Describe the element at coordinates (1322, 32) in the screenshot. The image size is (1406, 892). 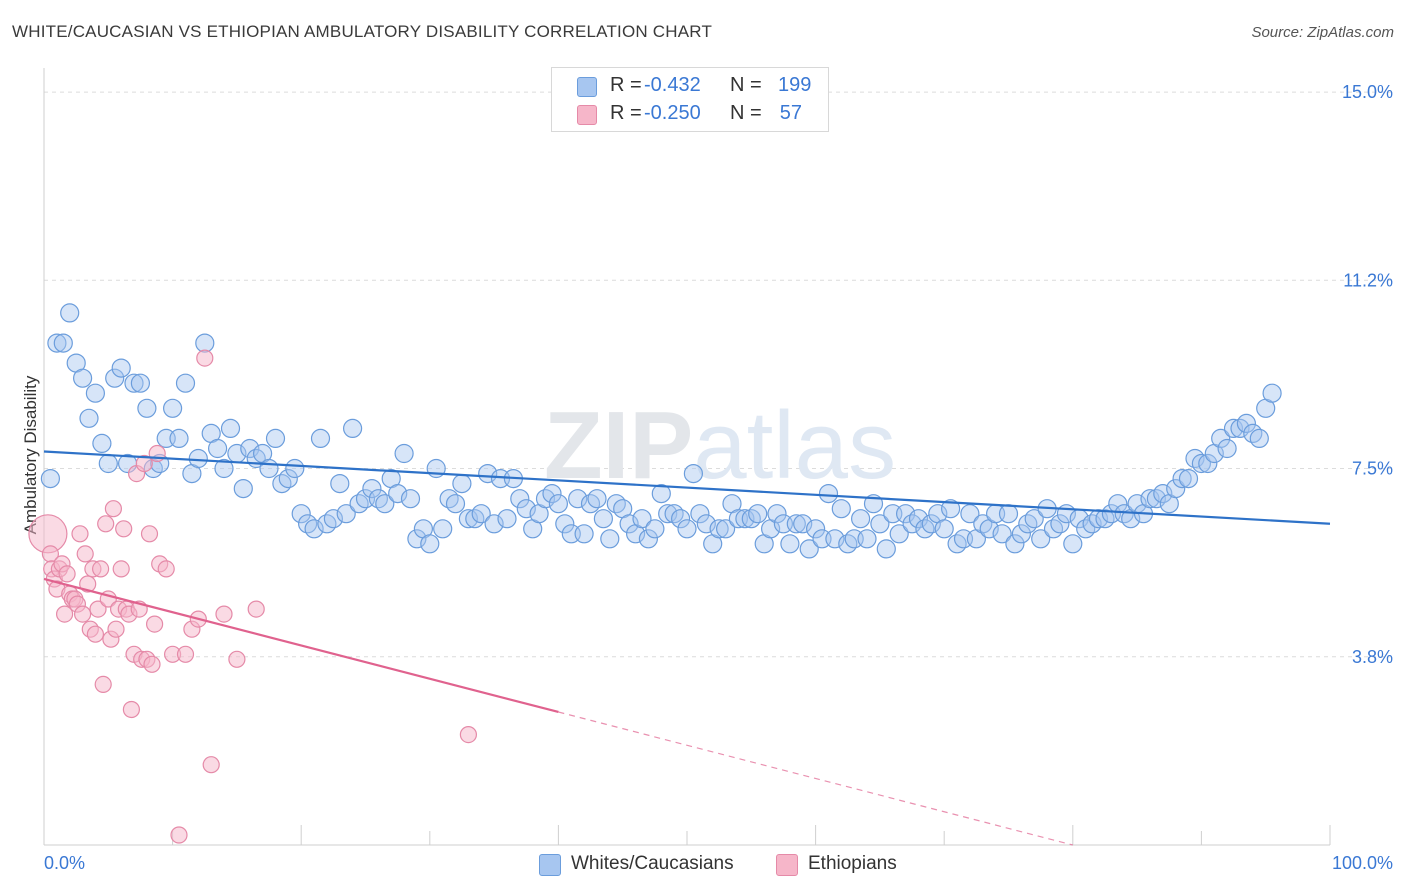
I see `source-label: Source: ZipAtlas.com` at that location.